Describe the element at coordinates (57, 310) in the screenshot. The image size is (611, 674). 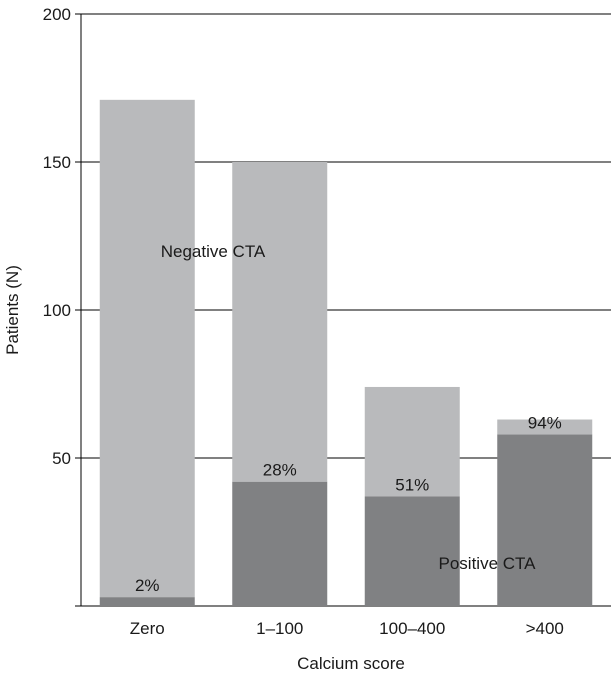
I see `y-tick-label: 100` at that location.